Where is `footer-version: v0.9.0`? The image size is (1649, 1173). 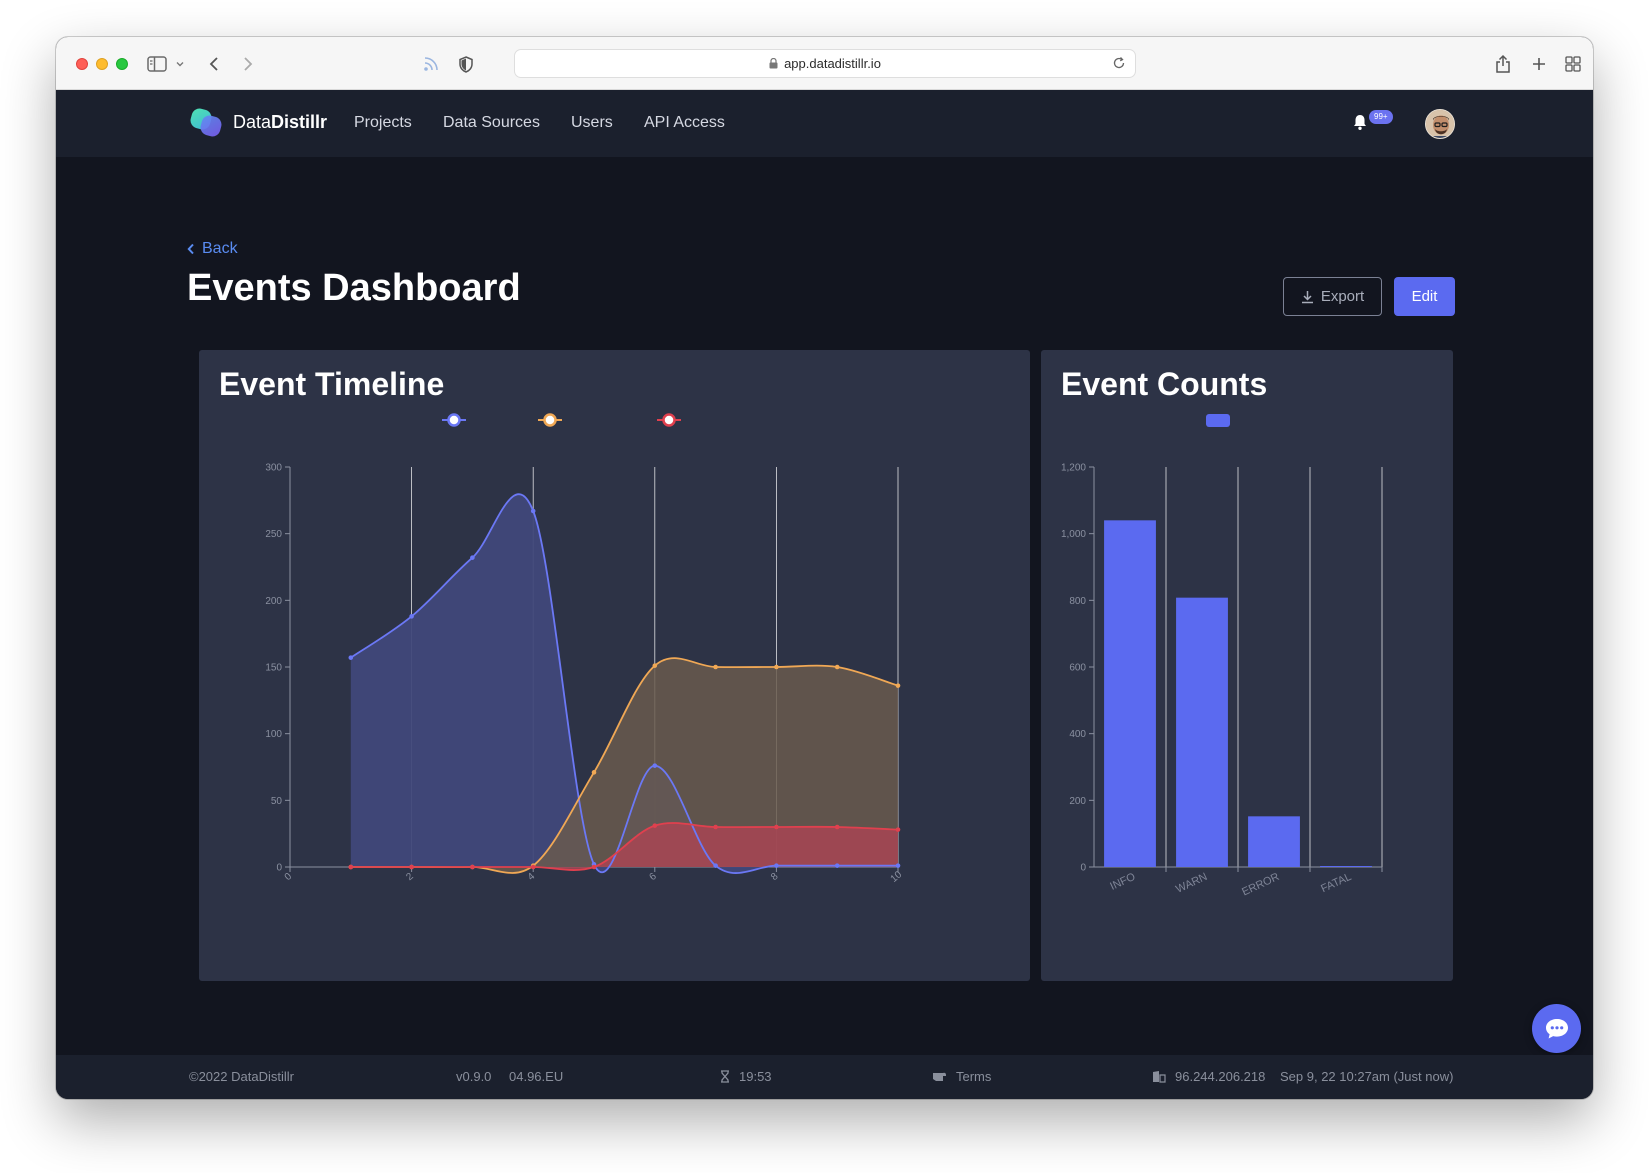 footer-version: v0.9.0 is located at coordinates (474, 1076).